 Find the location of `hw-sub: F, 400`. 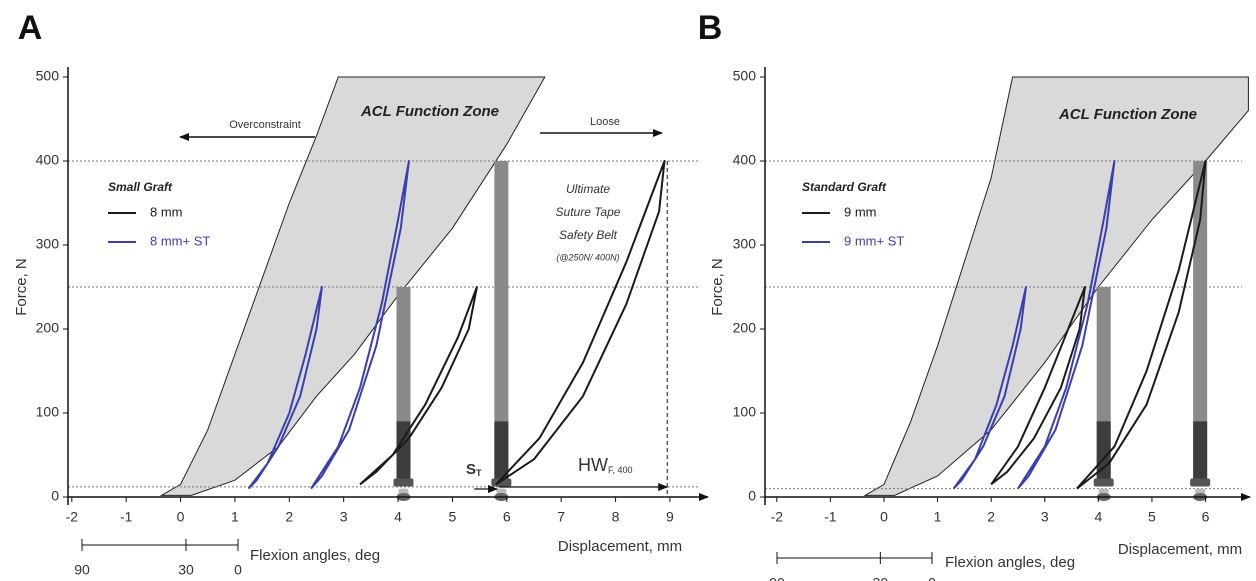

hw-sub: F, 400 is located at coordinates (620, 470).